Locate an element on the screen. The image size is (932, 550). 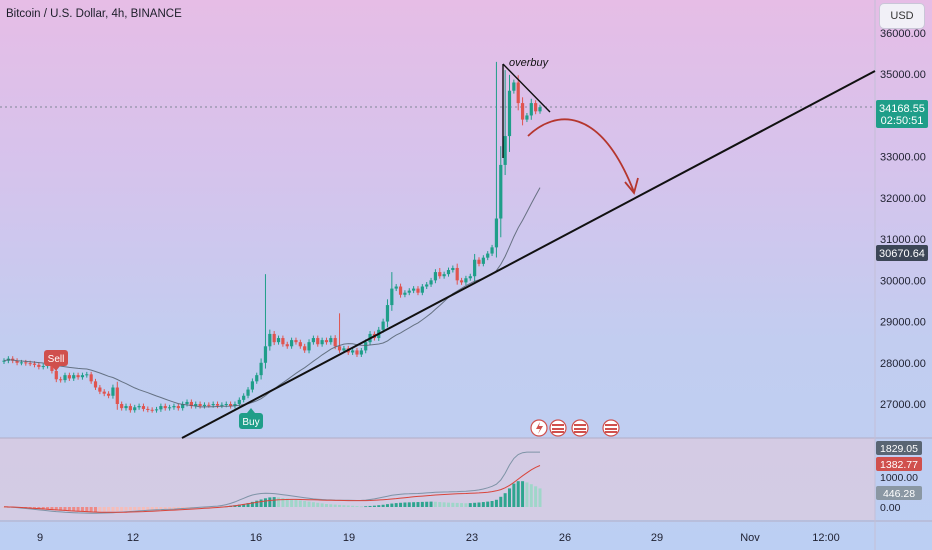
projection-arrow is located at coordinates (581, 155).